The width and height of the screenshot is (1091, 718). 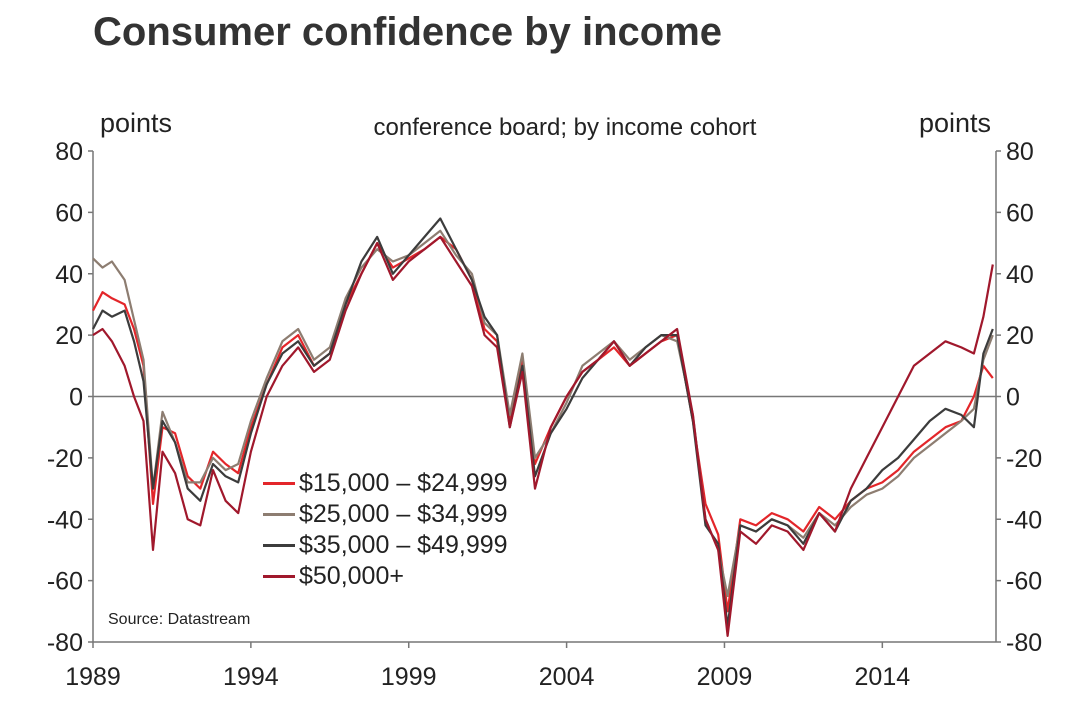 What do you see at coordinates (883, 677) in the screenshot?
I see `x-tick-label: 2014` at bounding box center [883, 677].